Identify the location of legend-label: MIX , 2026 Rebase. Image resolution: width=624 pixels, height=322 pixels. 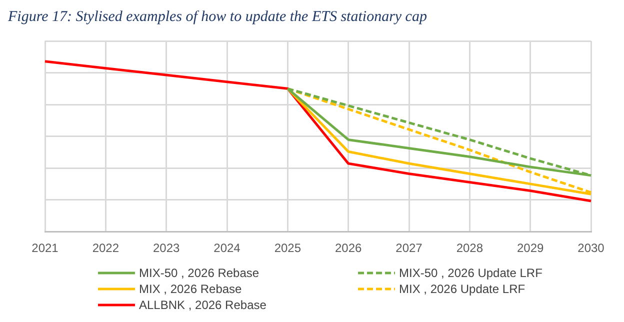
(190, 289).